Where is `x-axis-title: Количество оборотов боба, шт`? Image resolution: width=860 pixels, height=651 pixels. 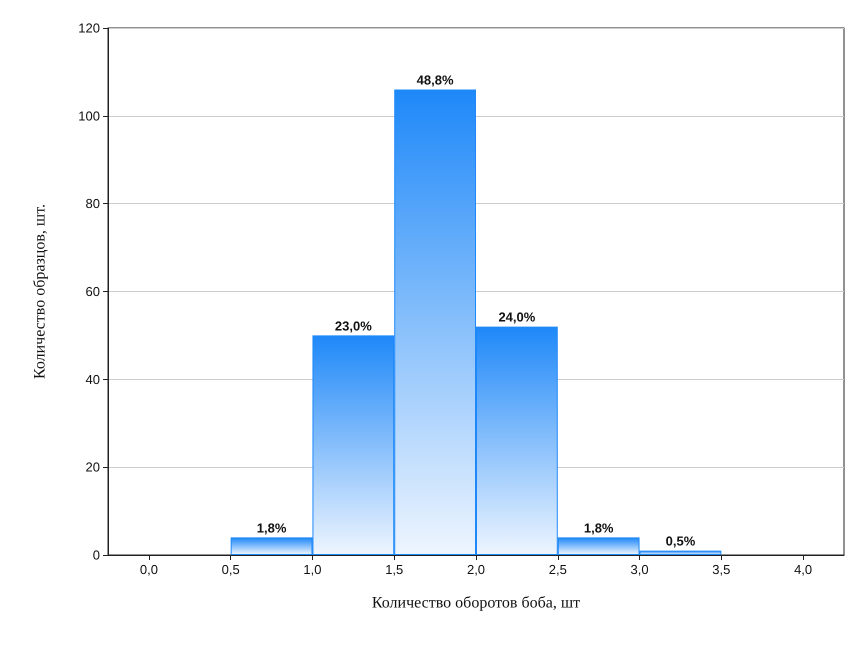
x-axis-title: Количество оборотов боба, шт is located at coordinates (476, 603).